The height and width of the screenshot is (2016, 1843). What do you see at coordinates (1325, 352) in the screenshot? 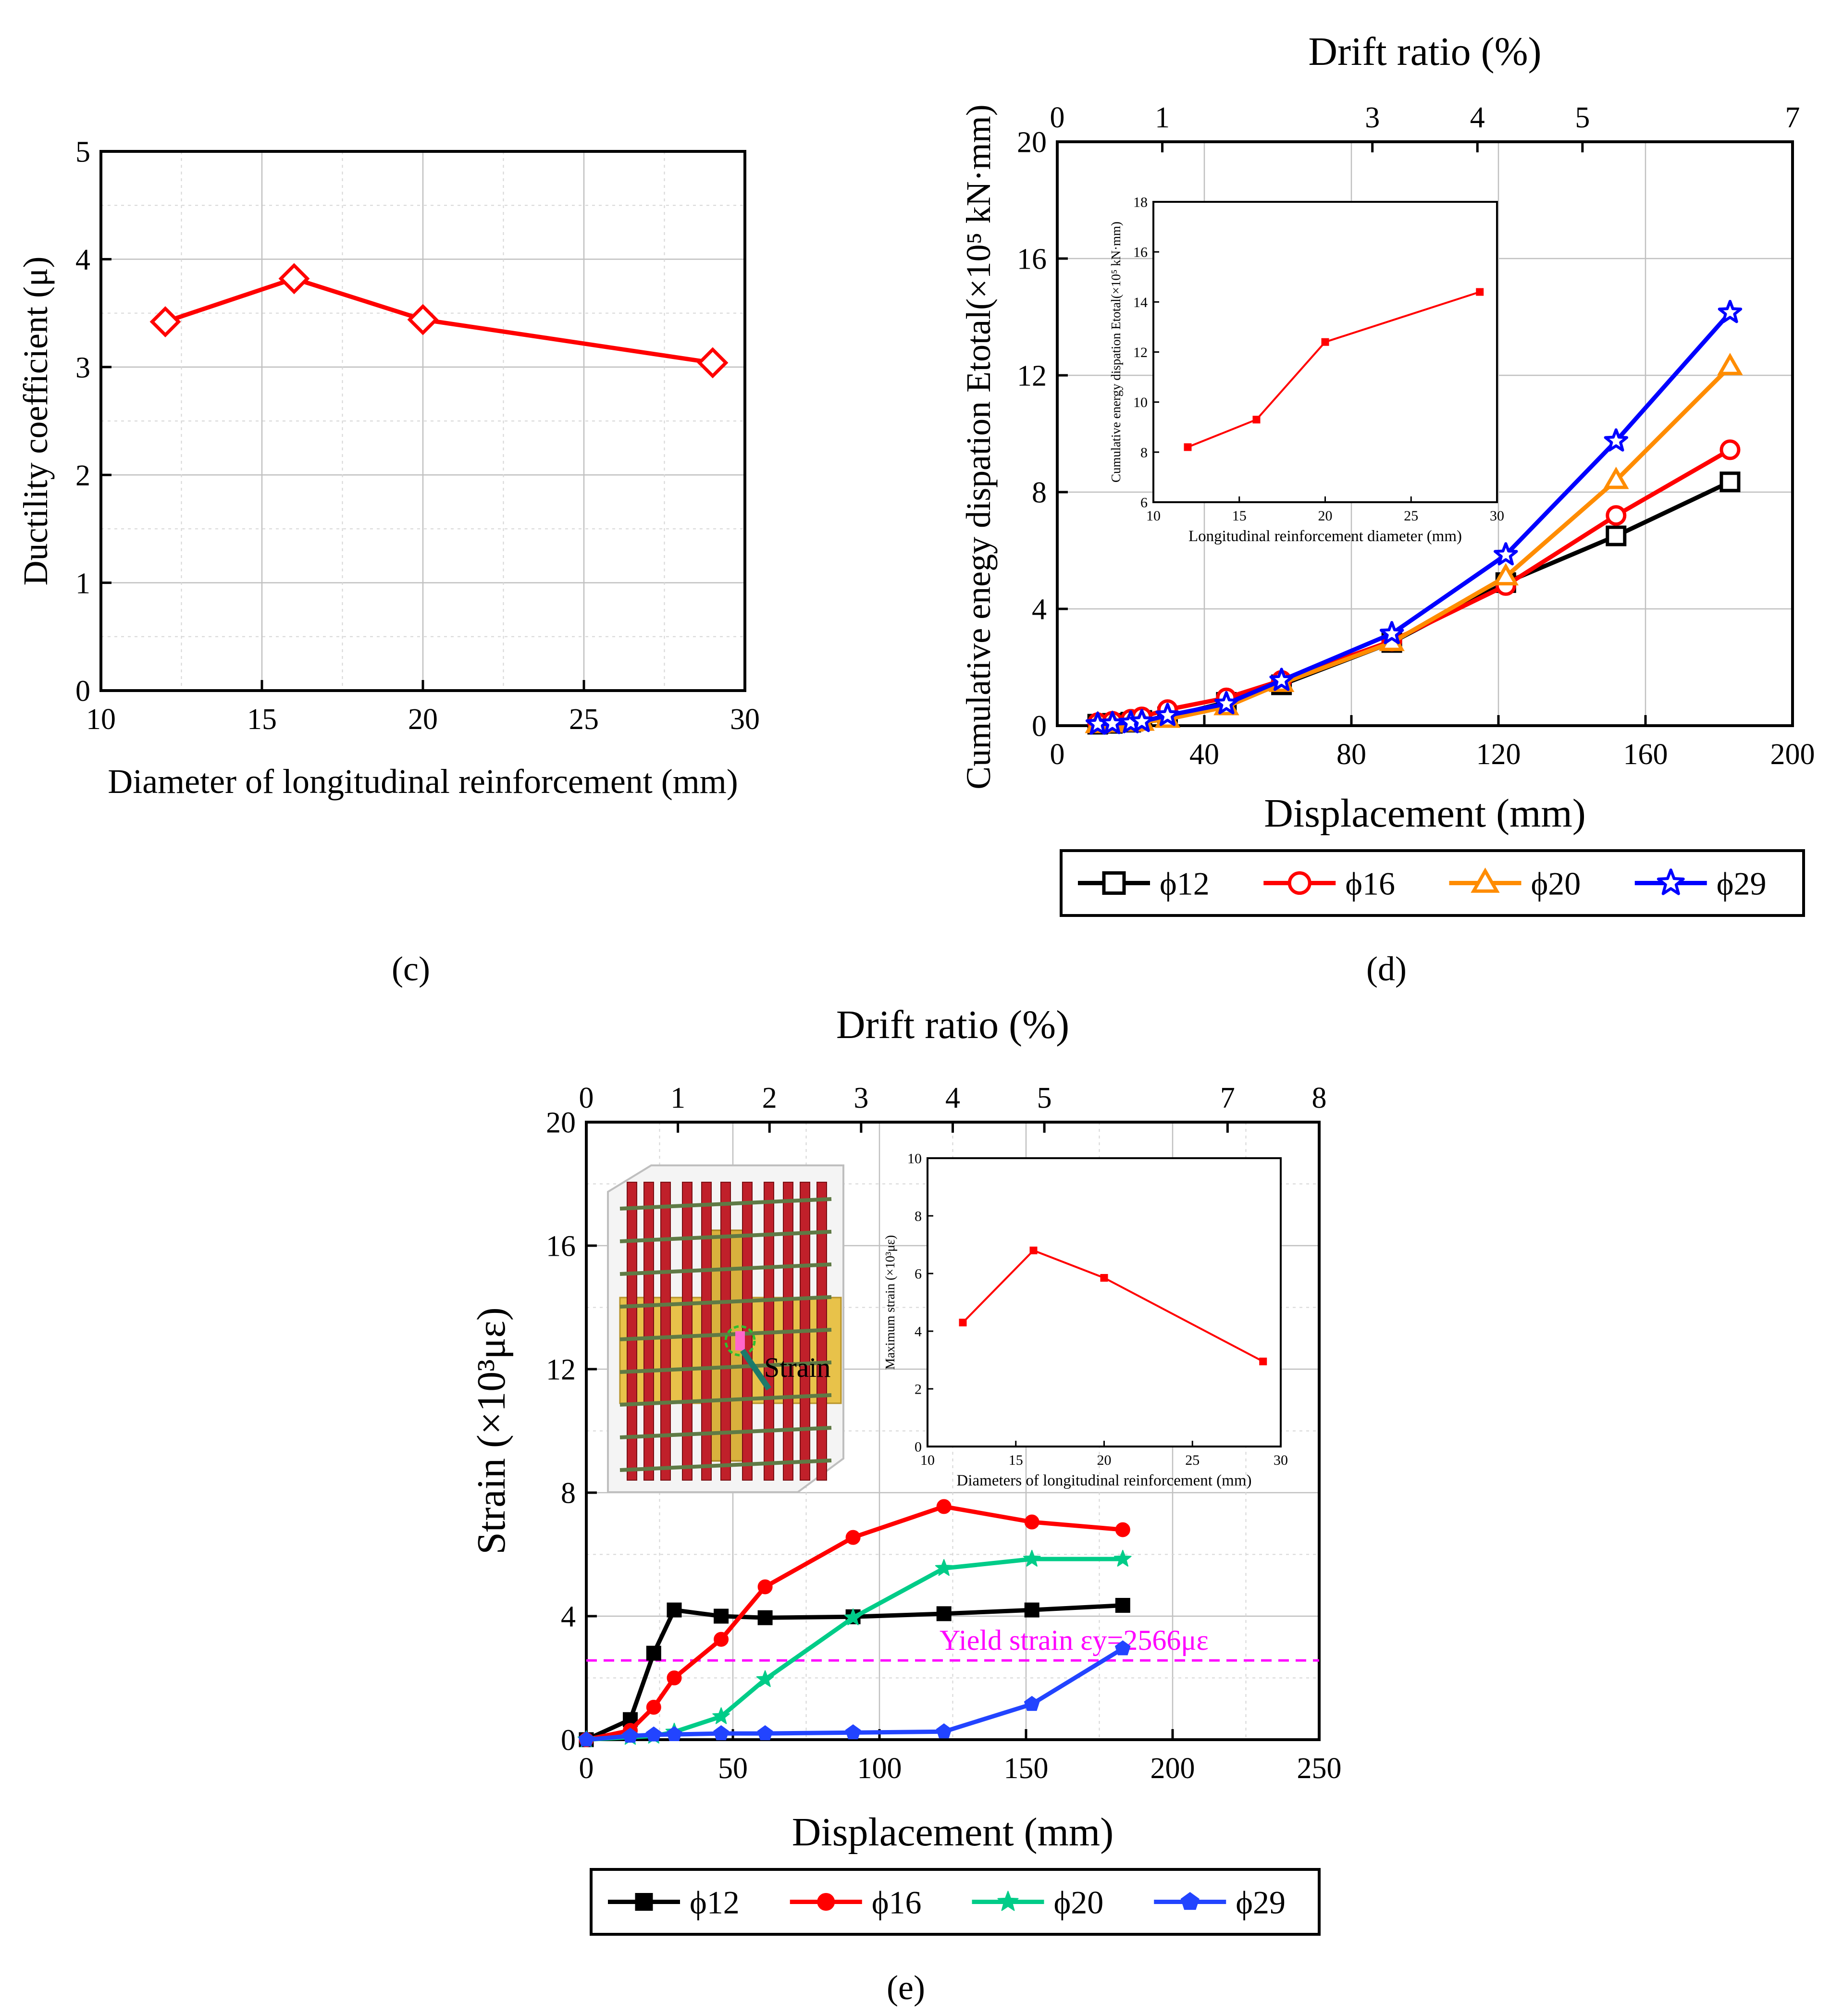
I see `inset-frame-bg` at bounding box center [1325, 352].